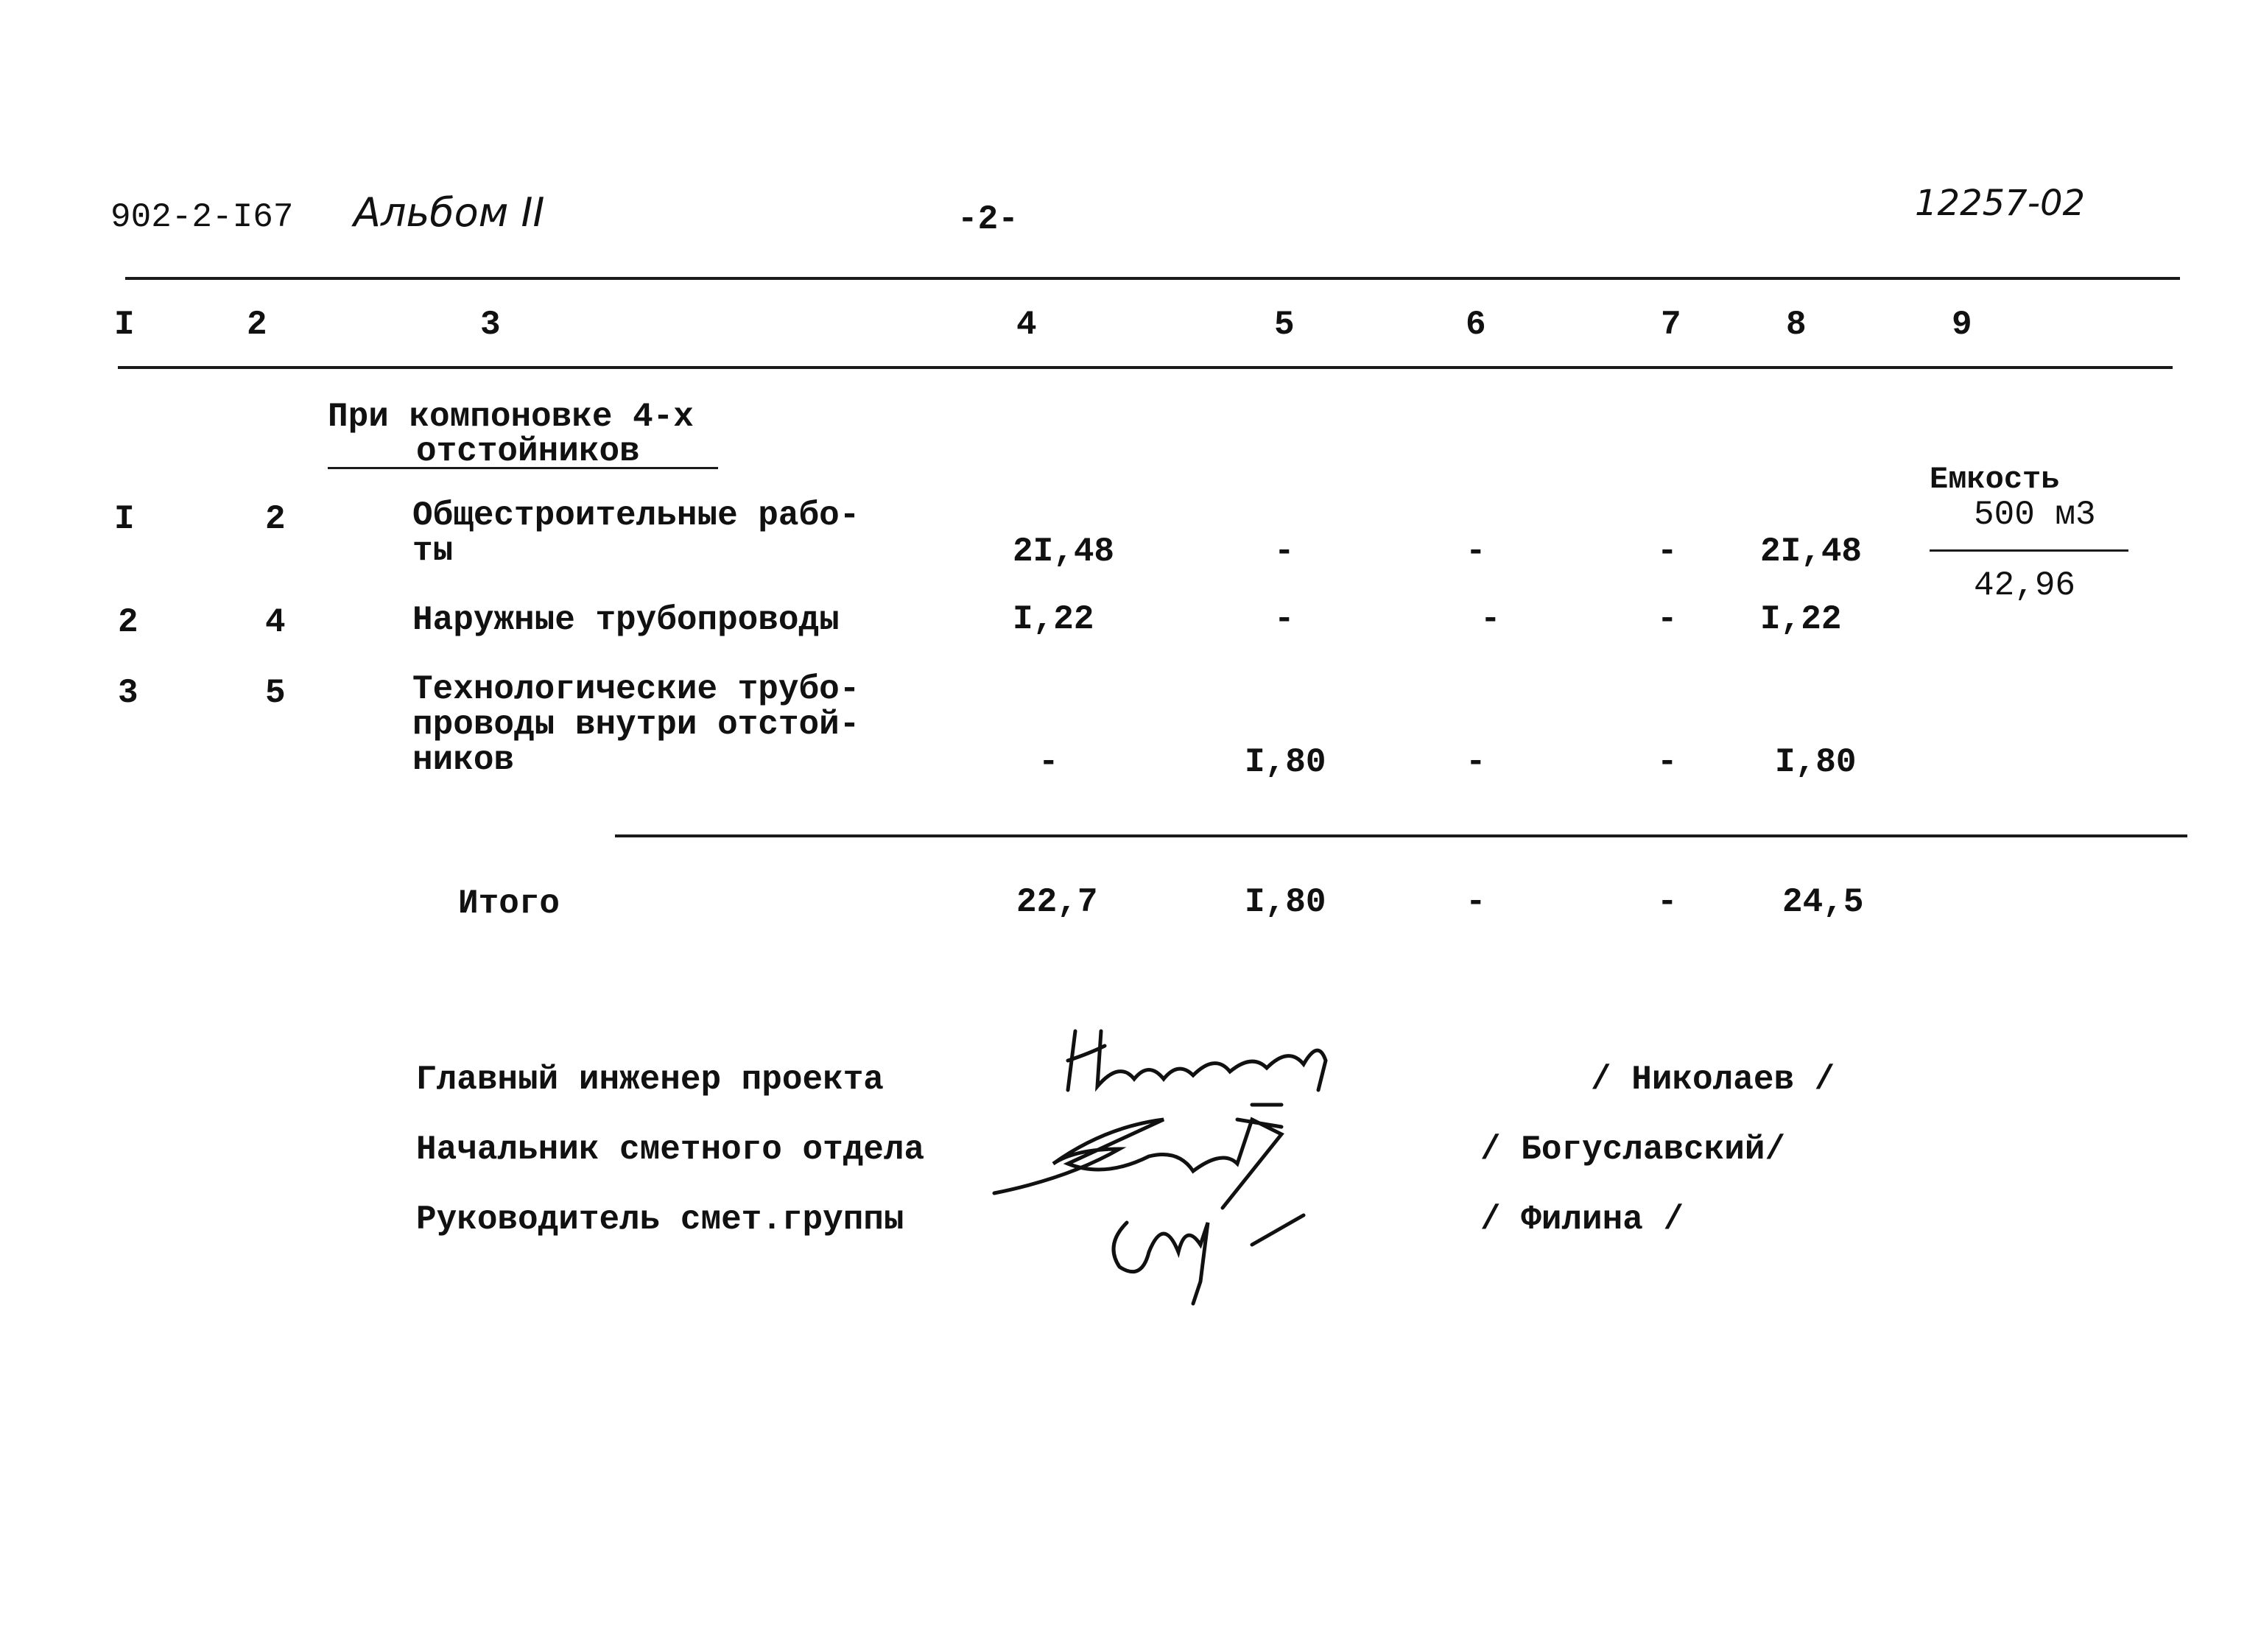 This screenshot has height=1652, width=2261. I want to click on total-col8: 24,5, so click(1823, 902).